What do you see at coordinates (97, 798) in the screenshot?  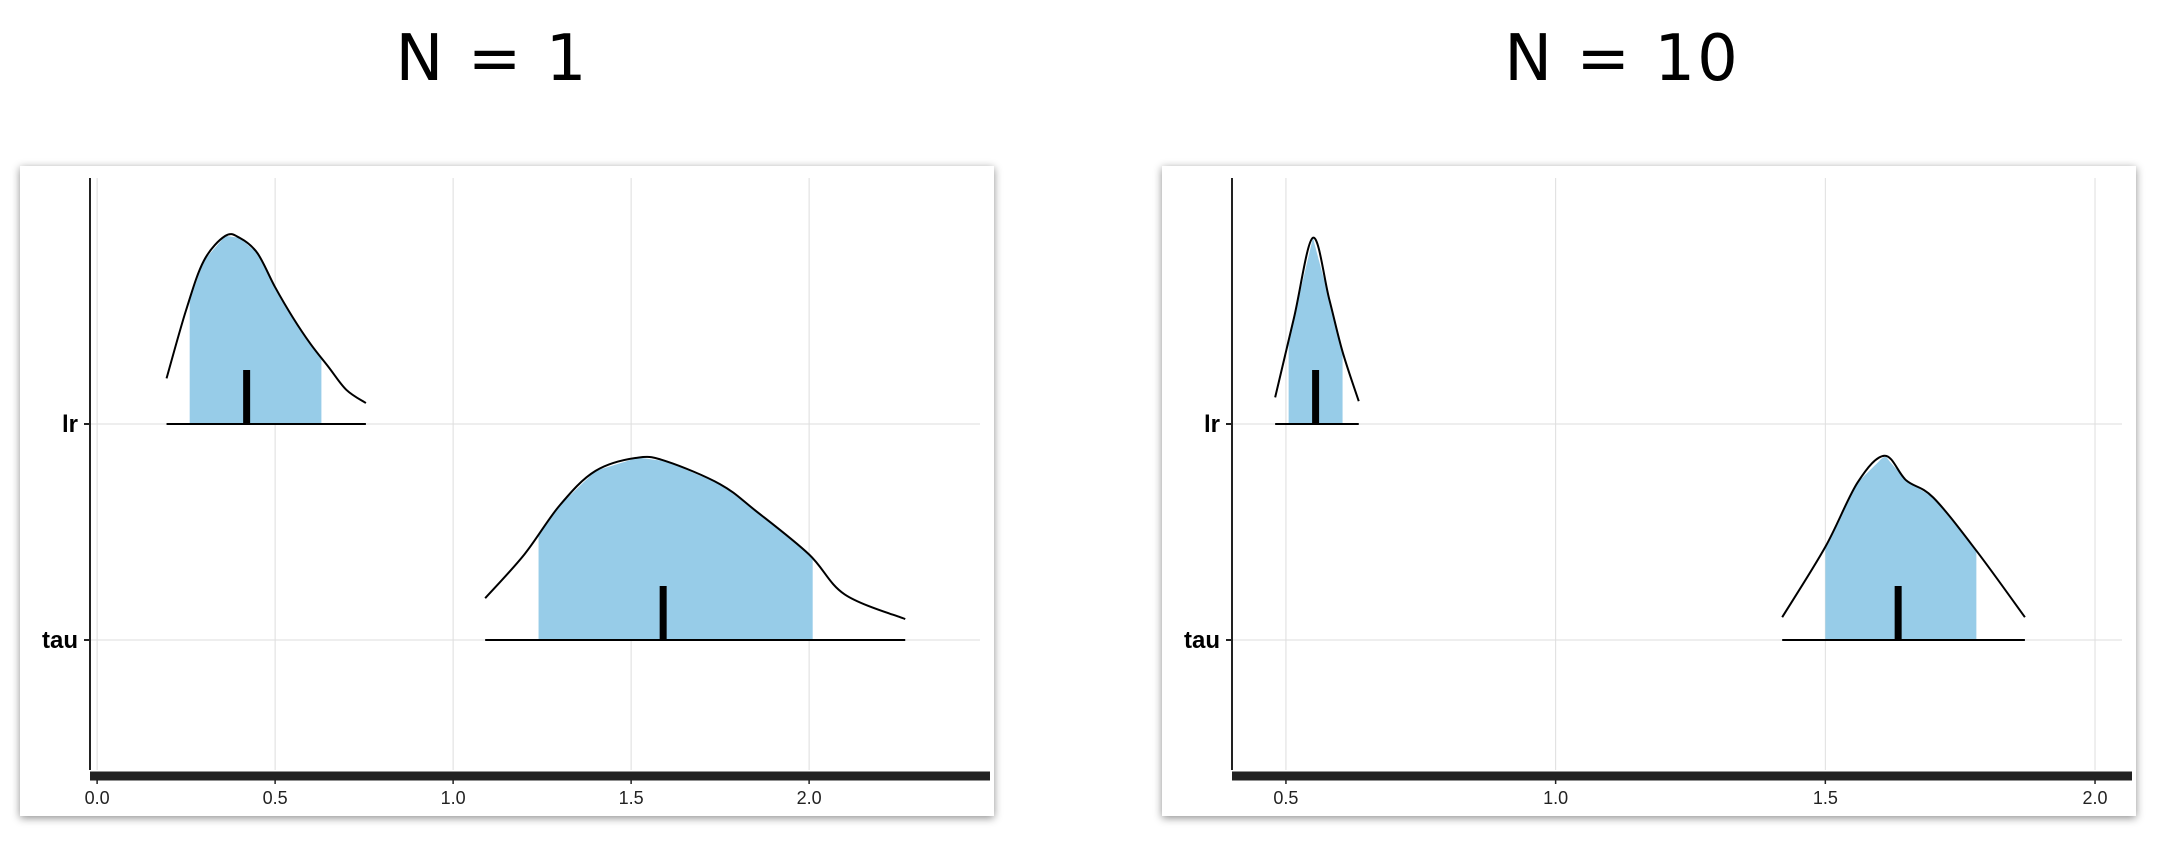 I see `x-tick-label: 0.0` at bounding box center [97, 798].